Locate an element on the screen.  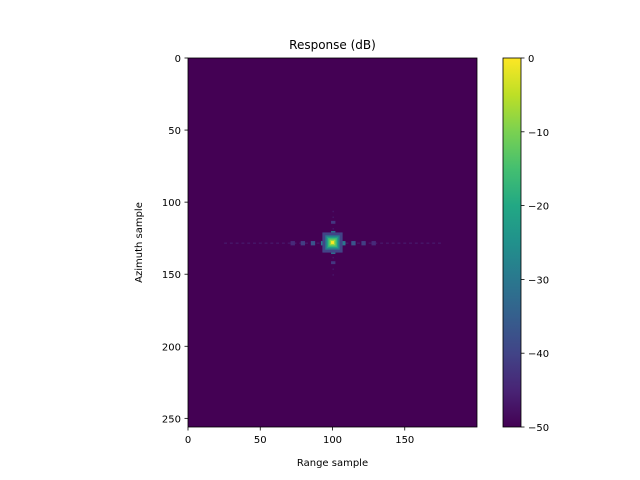
chart-title: Response (dB) is located at coordinates (332, 45).